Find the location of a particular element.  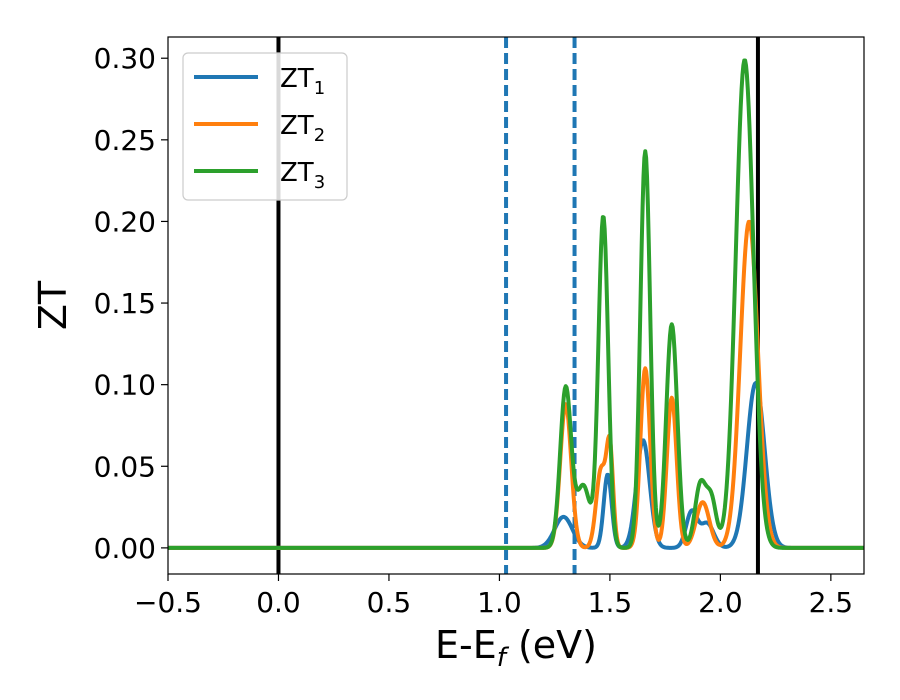

x-axis-label-main: E-E is located at coordinates (466, 645).